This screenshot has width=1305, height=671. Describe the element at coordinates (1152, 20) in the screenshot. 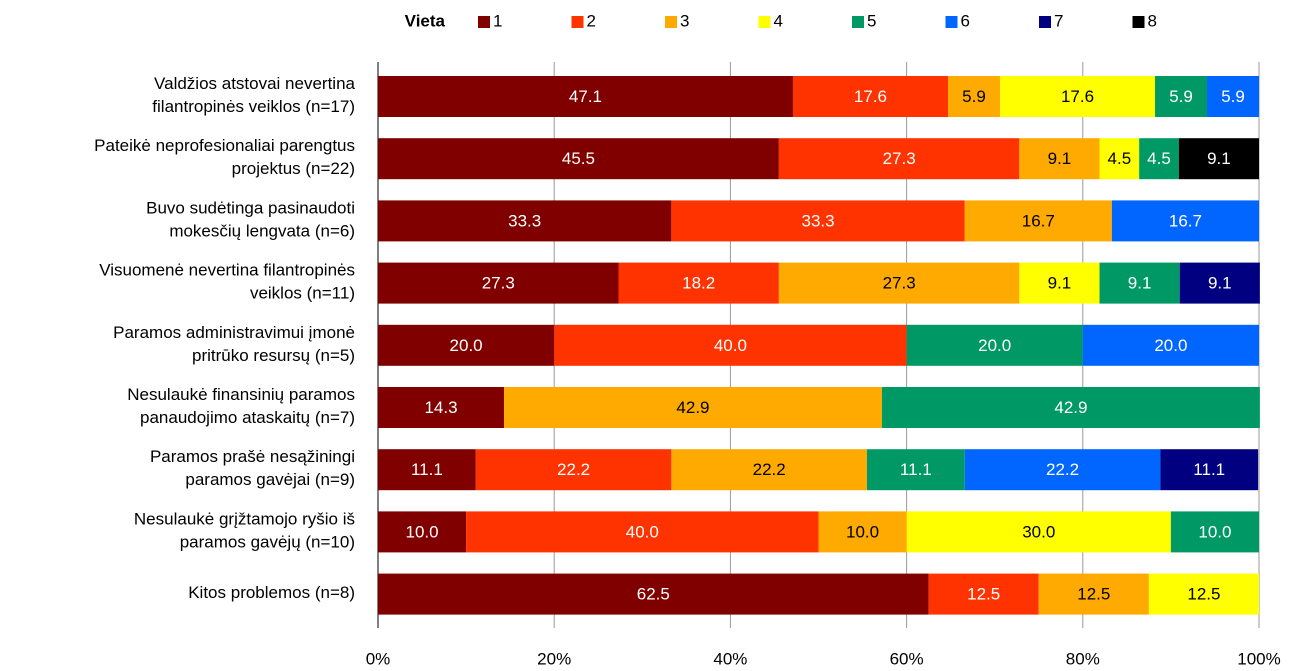

I see `legend-label: 8` at that location.